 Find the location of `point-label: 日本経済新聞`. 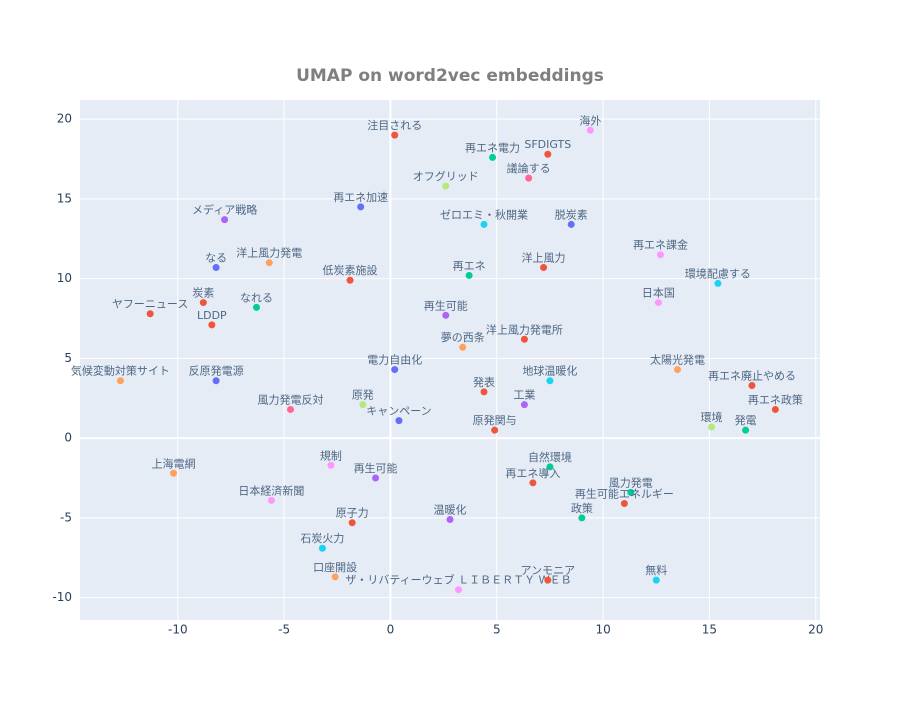

point-label: 日本経済新聞 is located at coordinates (271, 490).